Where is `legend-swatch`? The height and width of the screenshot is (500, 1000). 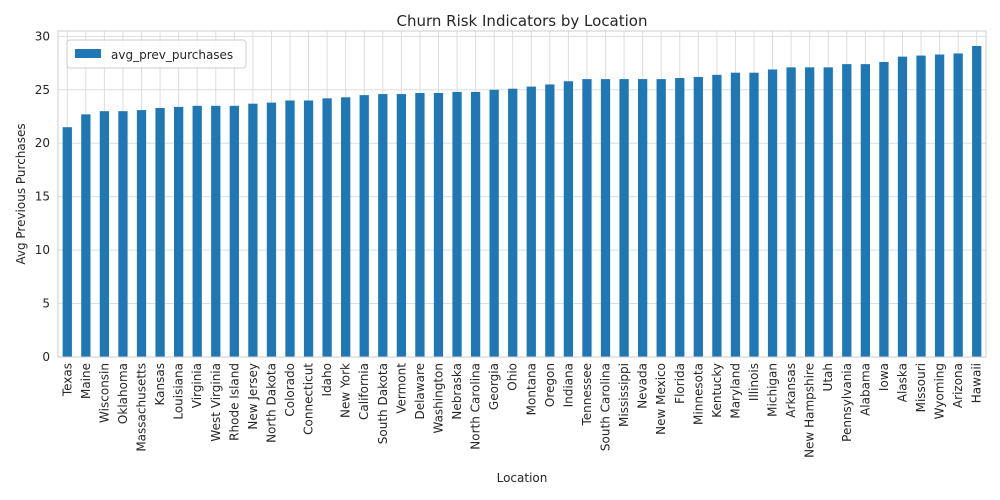
legend-swatch is located at coordinates (88, 53).